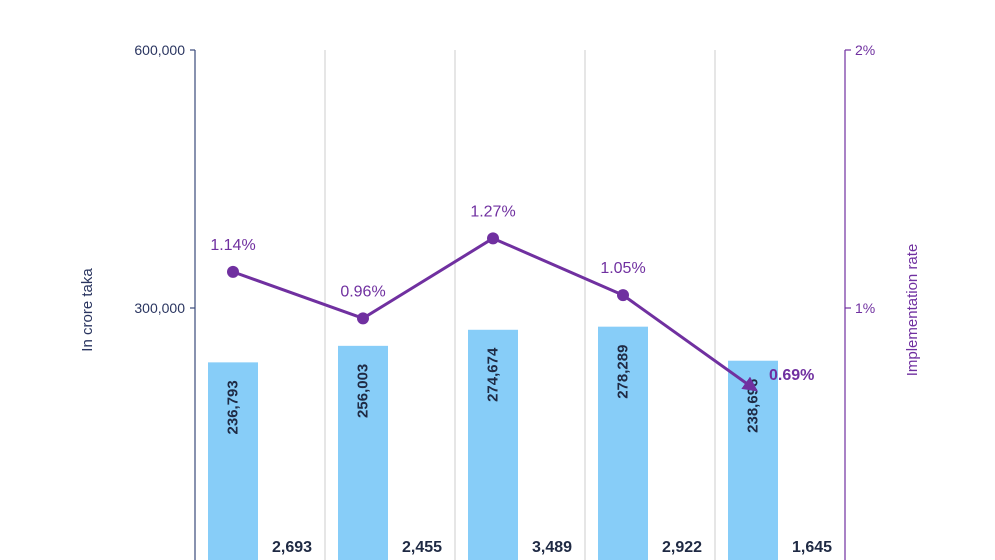  Describe the element at coordinates (791, 375) in the screenshot. I see `rate-point-label: 0.69%` at that location.